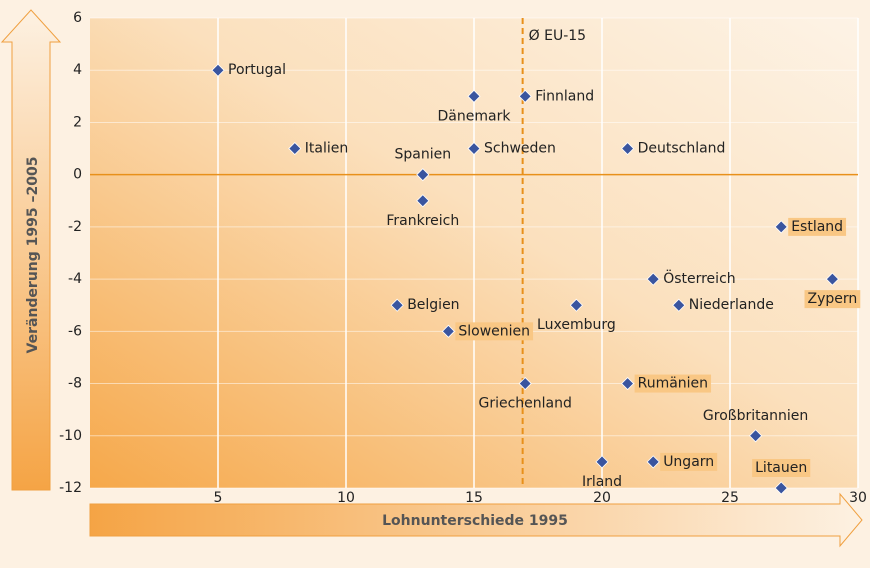 The image size is (870, 568). What do you see at coordinates (257, 70) in the screenshot?
I see `point-label: Portugal` at bounding box center [257, 70].